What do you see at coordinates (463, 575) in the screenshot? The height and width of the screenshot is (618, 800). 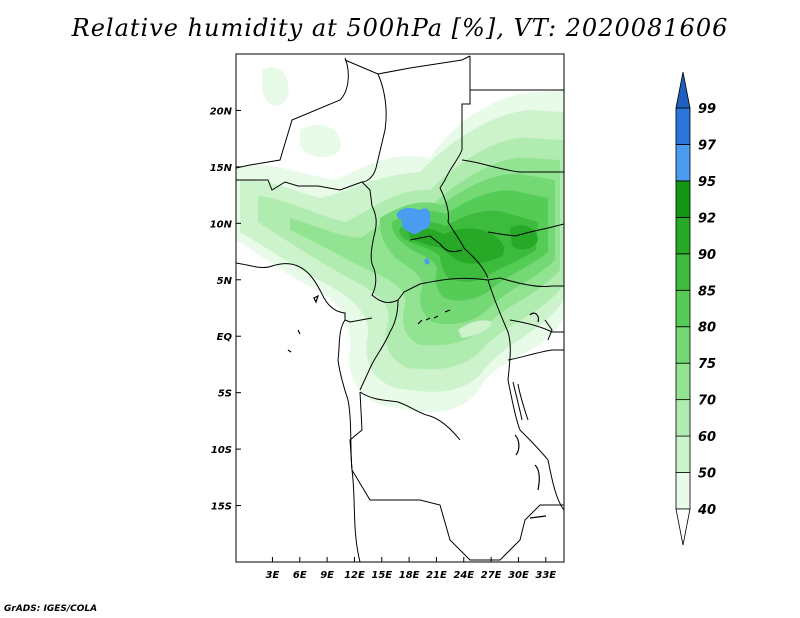 I see `x-tick-label: 24E` at bounding box center [463, 575].